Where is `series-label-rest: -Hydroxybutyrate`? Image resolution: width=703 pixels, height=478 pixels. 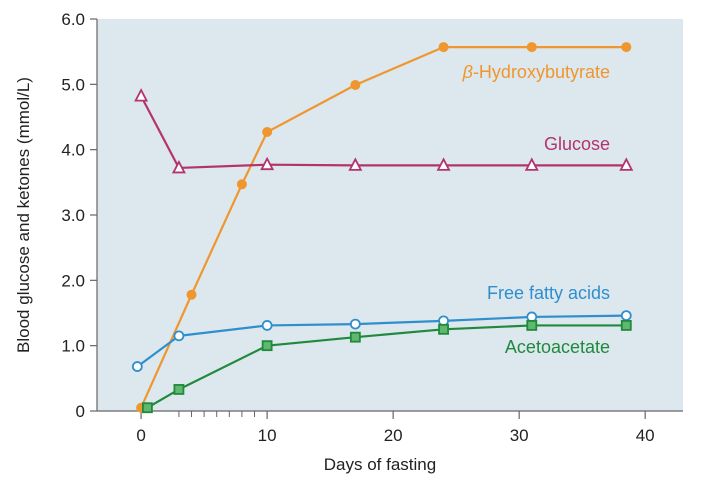
series-label-rest: -Hydroxybutyrate is located at coordinates (541, 72).